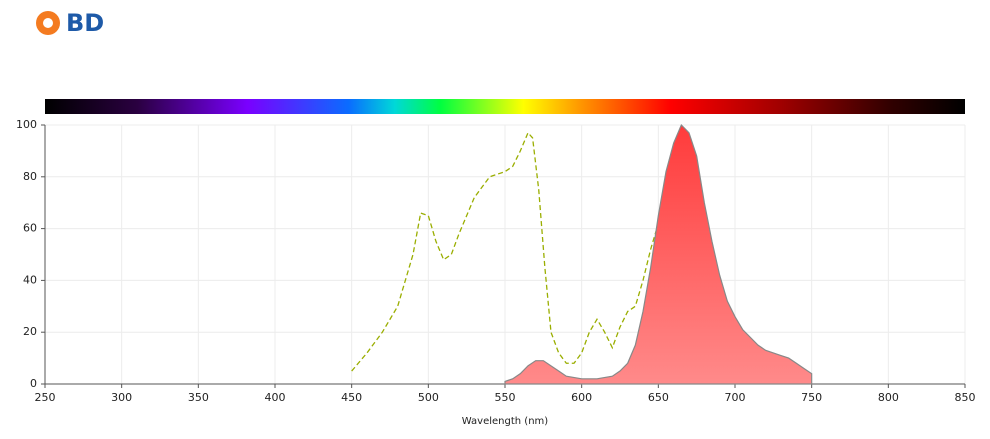 The height and width of the screenshot is (439, 990). What do you see at coordinates (198, 397) in the screenshot?
I see `x-tick-label: 350` at bounding box center [198, 397].